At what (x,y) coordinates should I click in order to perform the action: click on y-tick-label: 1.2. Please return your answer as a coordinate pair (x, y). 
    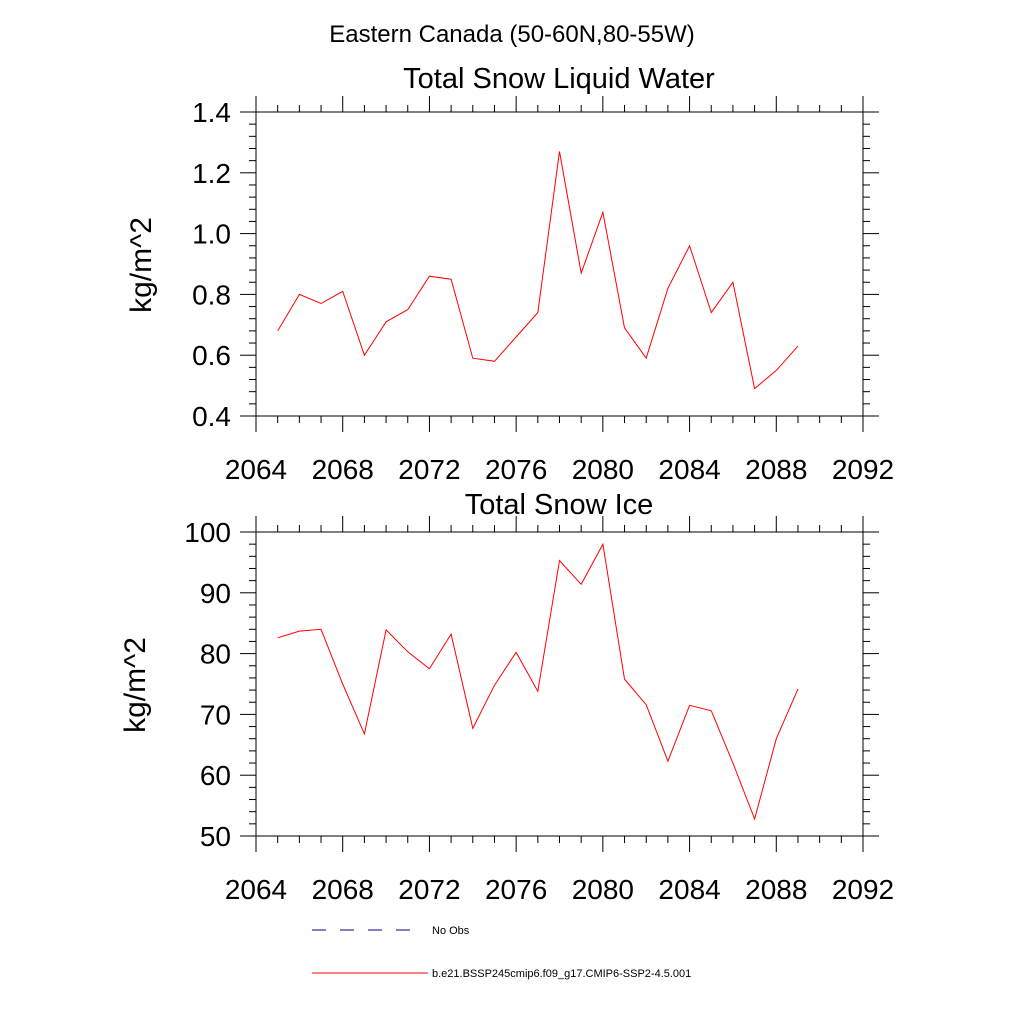
    Looking at the image, I should click on (211, 173).